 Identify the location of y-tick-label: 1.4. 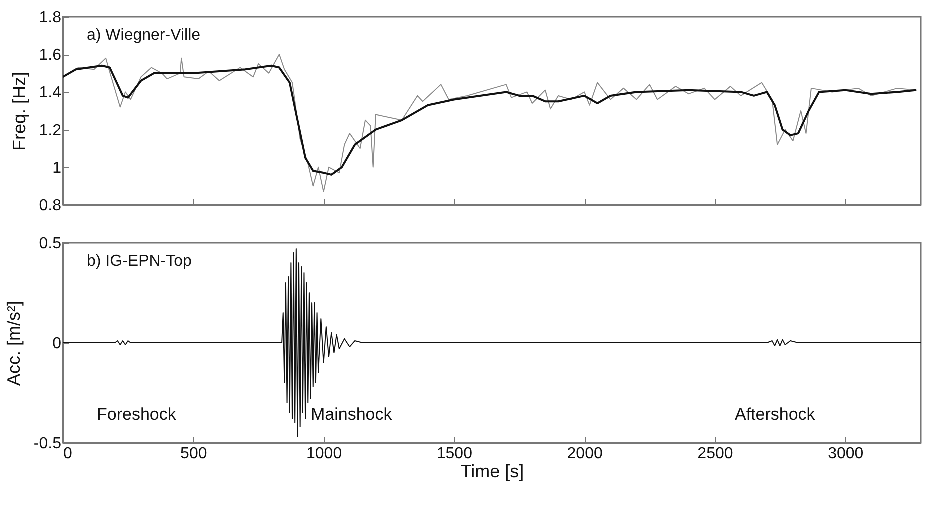
(50, 93).